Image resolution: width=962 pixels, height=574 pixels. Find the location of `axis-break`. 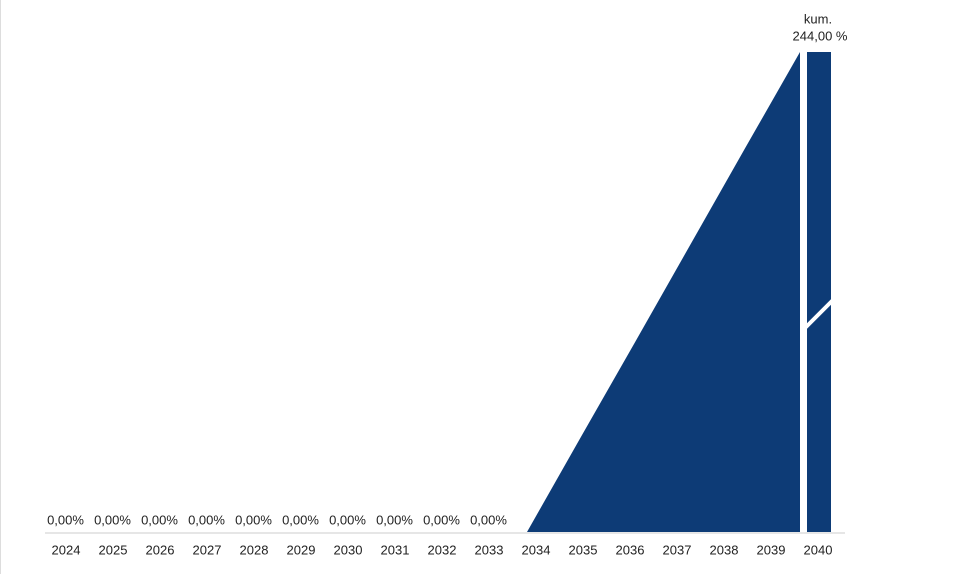

axis-break is located at coordinates (819, 314).